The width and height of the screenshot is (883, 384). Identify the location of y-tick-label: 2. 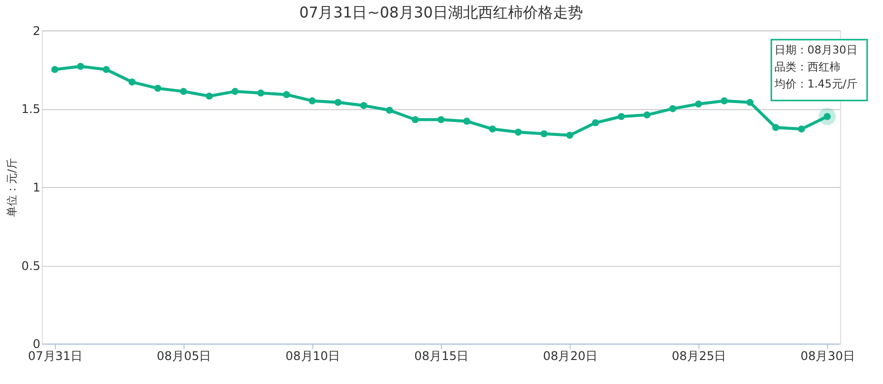
(36, 31).